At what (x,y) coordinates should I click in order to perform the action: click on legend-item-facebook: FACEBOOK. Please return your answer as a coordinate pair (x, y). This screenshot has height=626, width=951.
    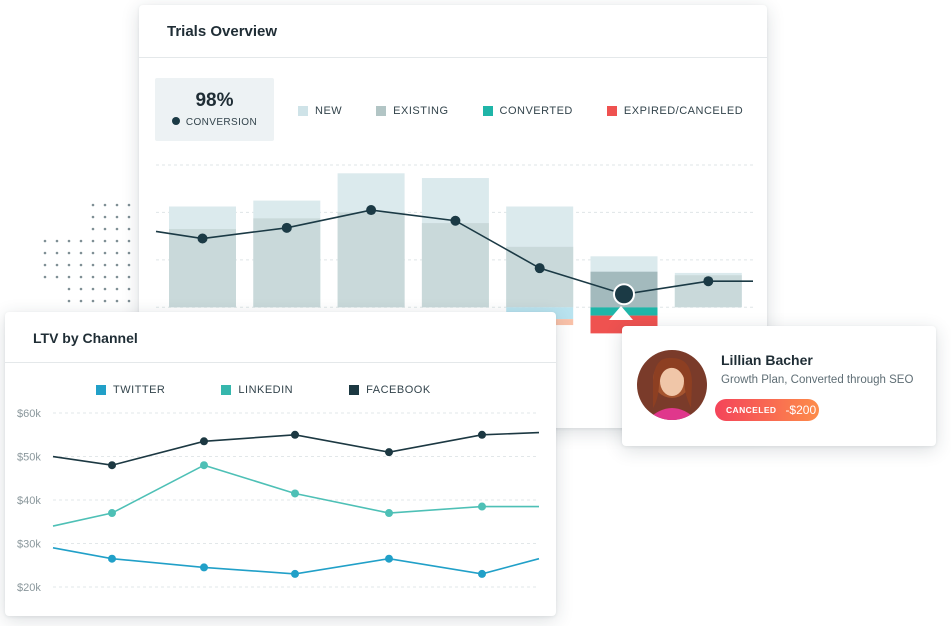
    Looking at the image, I should click on (390, 390).